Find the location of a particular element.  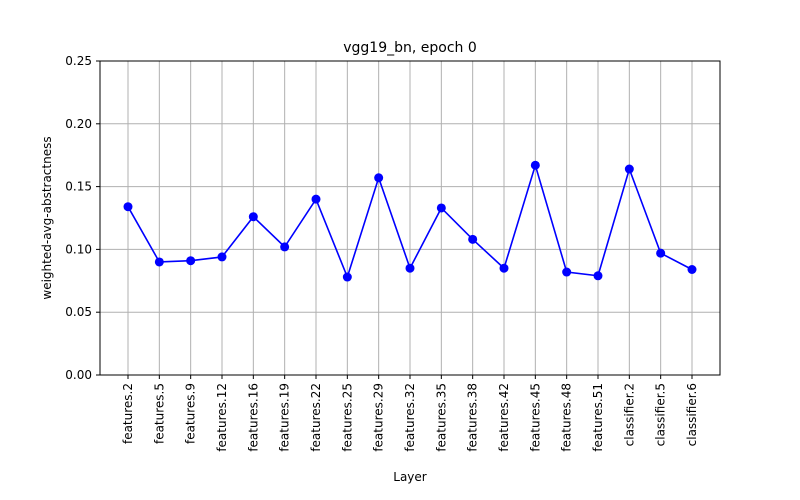

y-axis-label: weighted-avg-abstractness is located at coordinates (47, 217).